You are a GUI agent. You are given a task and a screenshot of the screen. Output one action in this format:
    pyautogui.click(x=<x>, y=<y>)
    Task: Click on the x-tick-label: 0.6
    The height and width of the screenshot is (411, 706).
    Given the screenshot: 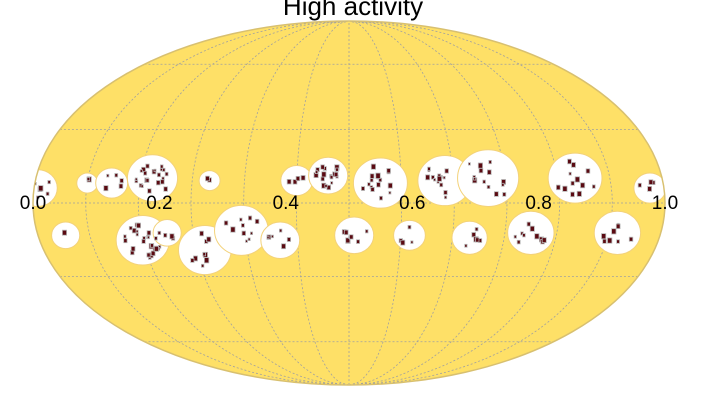 What is the action you would take?
    pyautogui.click(x=412, y=203)
    